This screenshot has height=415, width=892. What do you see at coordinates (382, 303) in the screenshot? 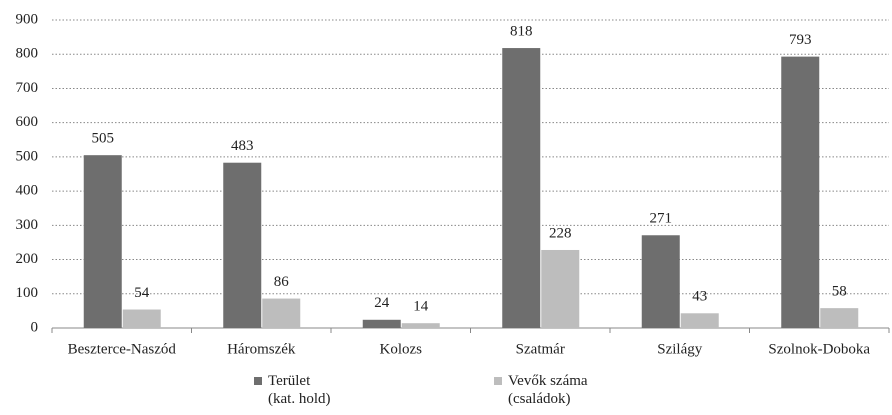
I see `data-label: 24` at bounding box center [382, 303].